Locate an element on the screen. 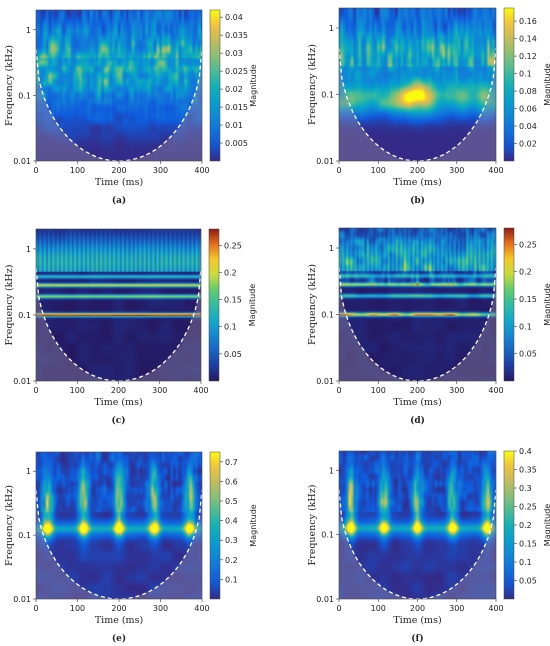  colorbar-tick-label: 0.01 is located at coordinates (234, 125).